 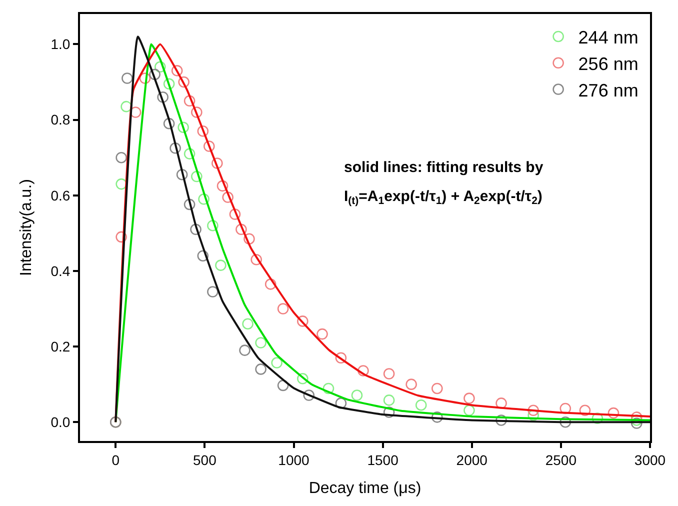 What do you see at coordinates (60, 44) in the screenshot?
I see `y-tick-label: 1.0` at bounding box center [60, 44].